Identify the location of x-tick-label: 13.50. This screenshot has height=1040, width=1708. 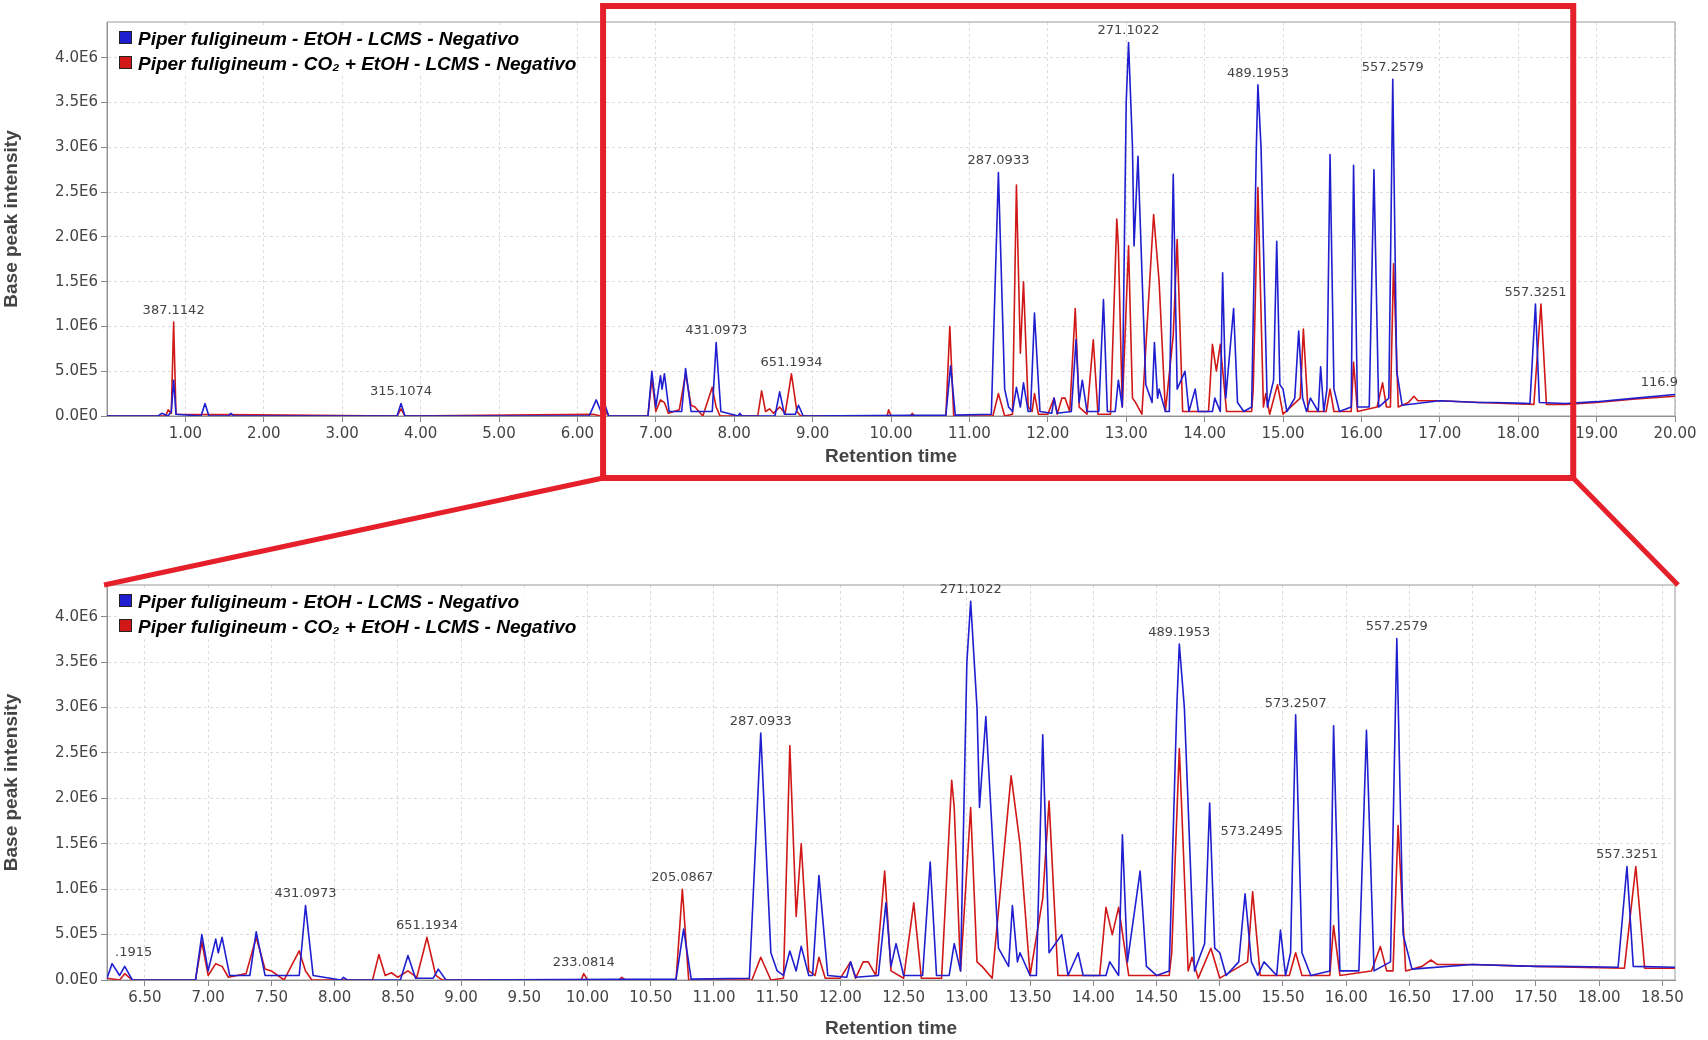
(1030, 996).